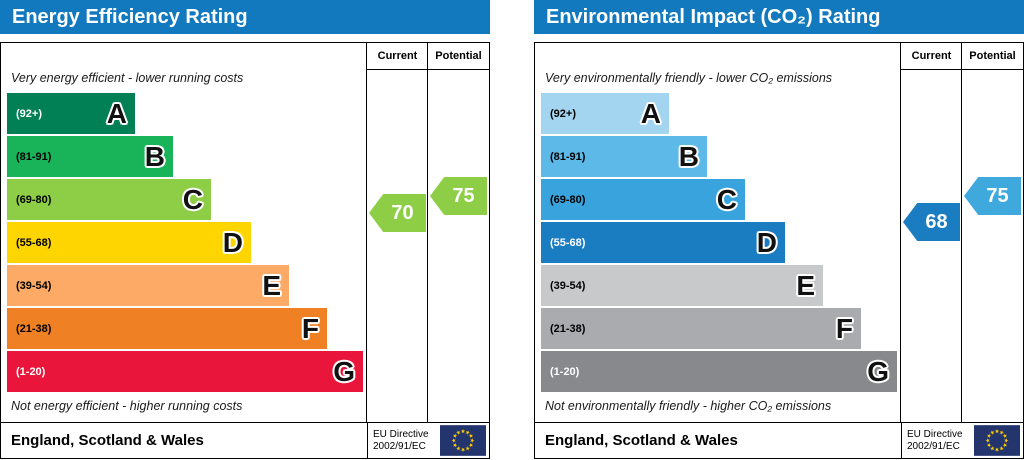 This screenshot has height=460, width=1024. What do you see at coordinates (713, 16) in the screenshot?
I see `chart-title: Environmental Impact (CO₂) Rating` at bounding box center [713, 16].